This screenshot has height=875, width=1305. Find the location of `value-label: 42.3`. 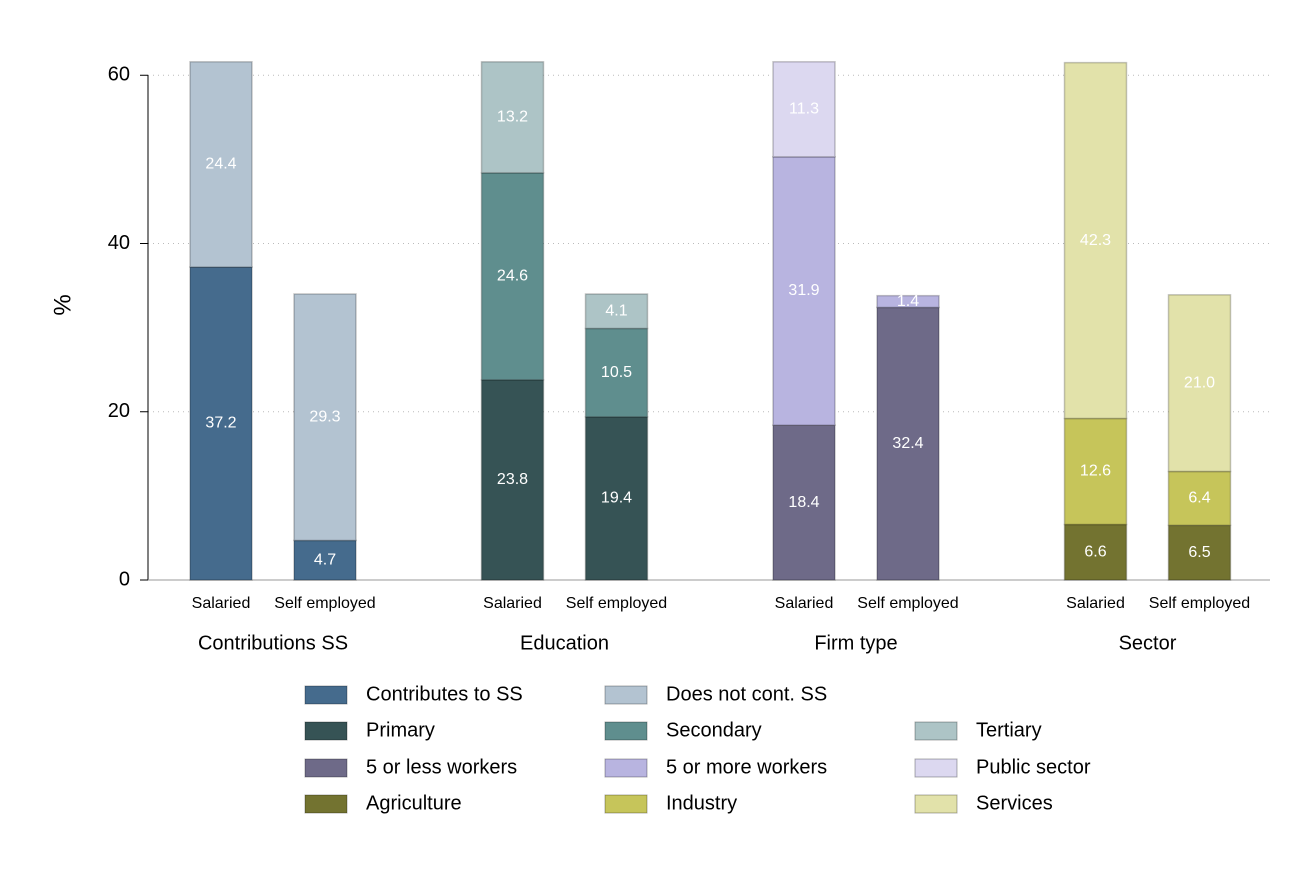

value-label: 42.3 is located at coordinates (1095, 240).